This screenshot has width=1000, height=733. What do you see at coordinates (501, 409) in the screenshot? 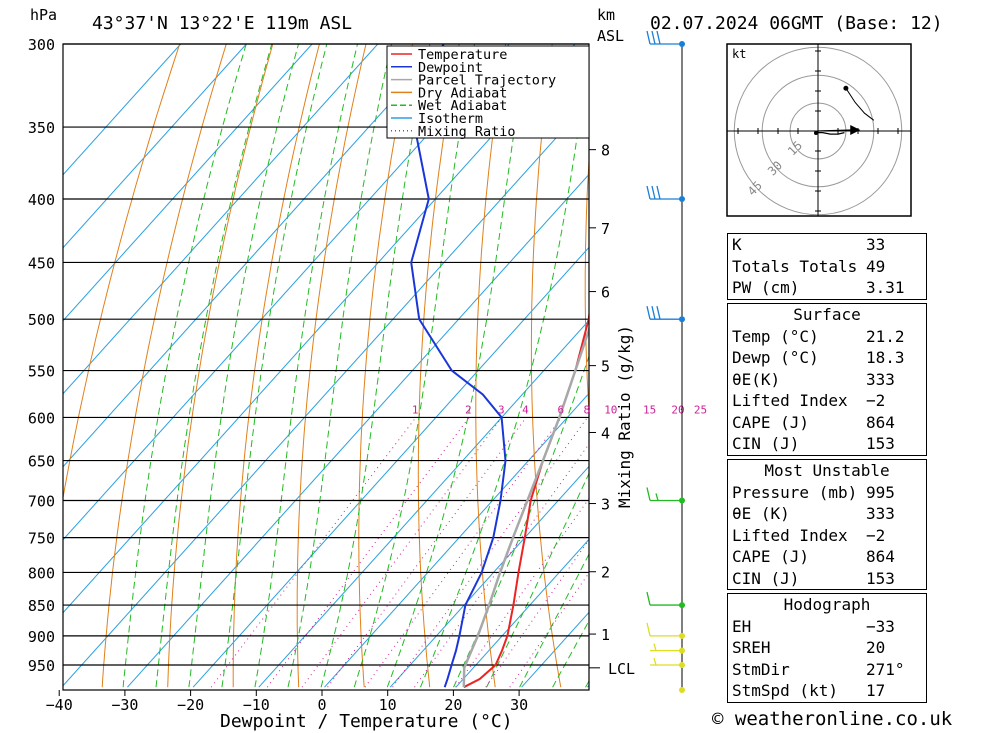
I see `mixing-ratio-label: 3` at bounding box center [501, 409].